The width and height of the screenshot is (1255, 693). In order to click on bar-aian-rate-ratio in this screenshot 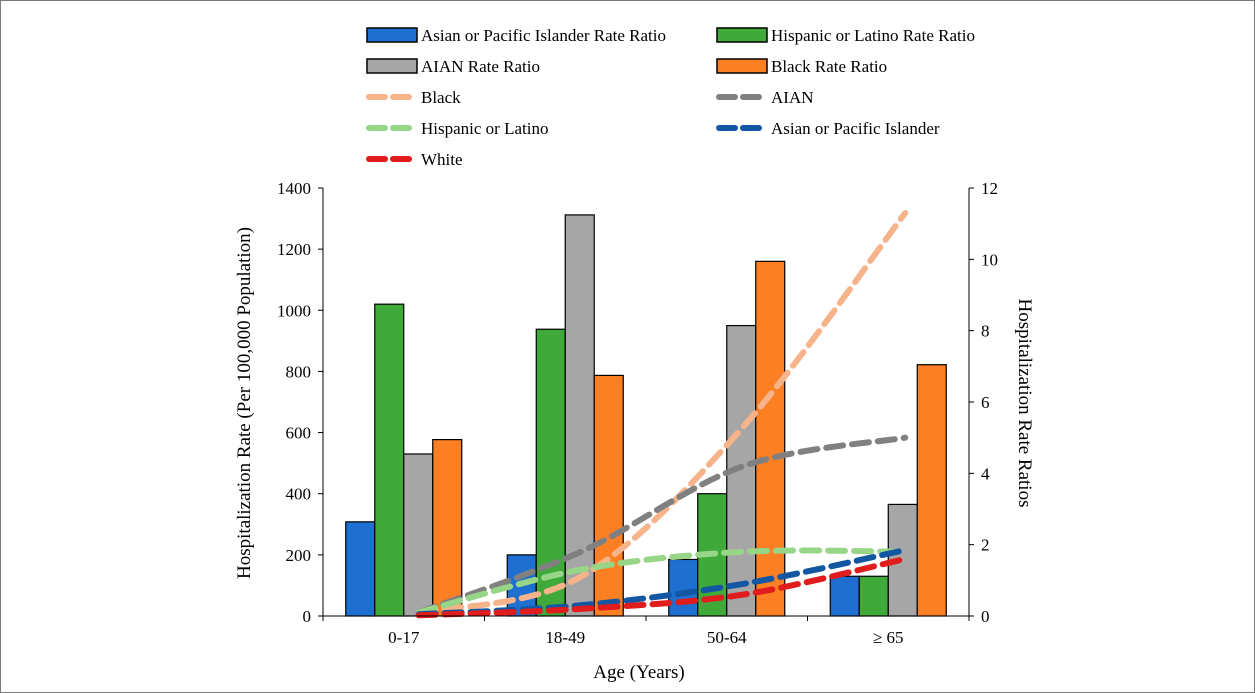, I will do `click(418, 535)`.